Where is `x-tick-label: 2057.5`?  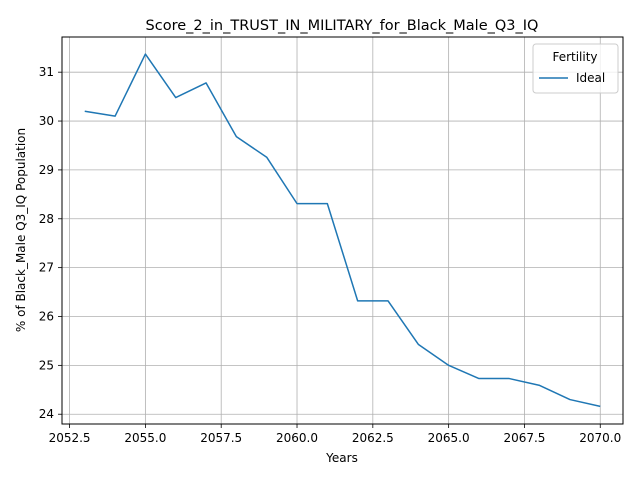 x-tick-label: 2057.5 is located at coordinates (221, 438).